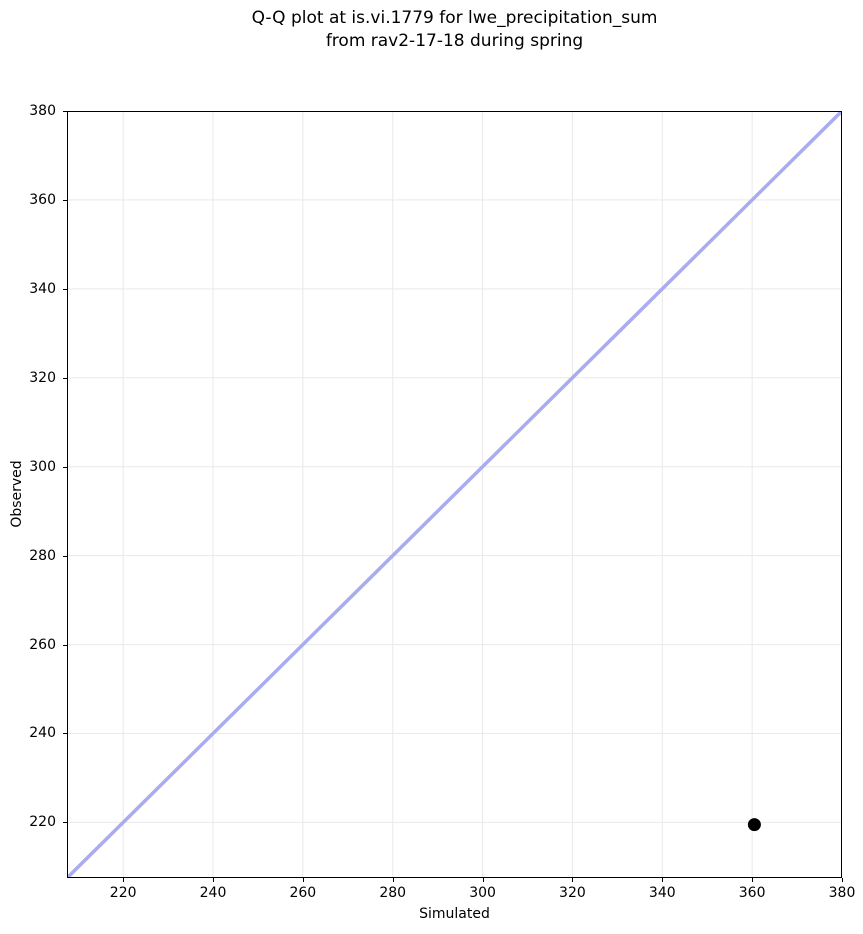 This screenshot has height=934, width=863. I want to click on x-tick-label: 260, so click(303, 893).